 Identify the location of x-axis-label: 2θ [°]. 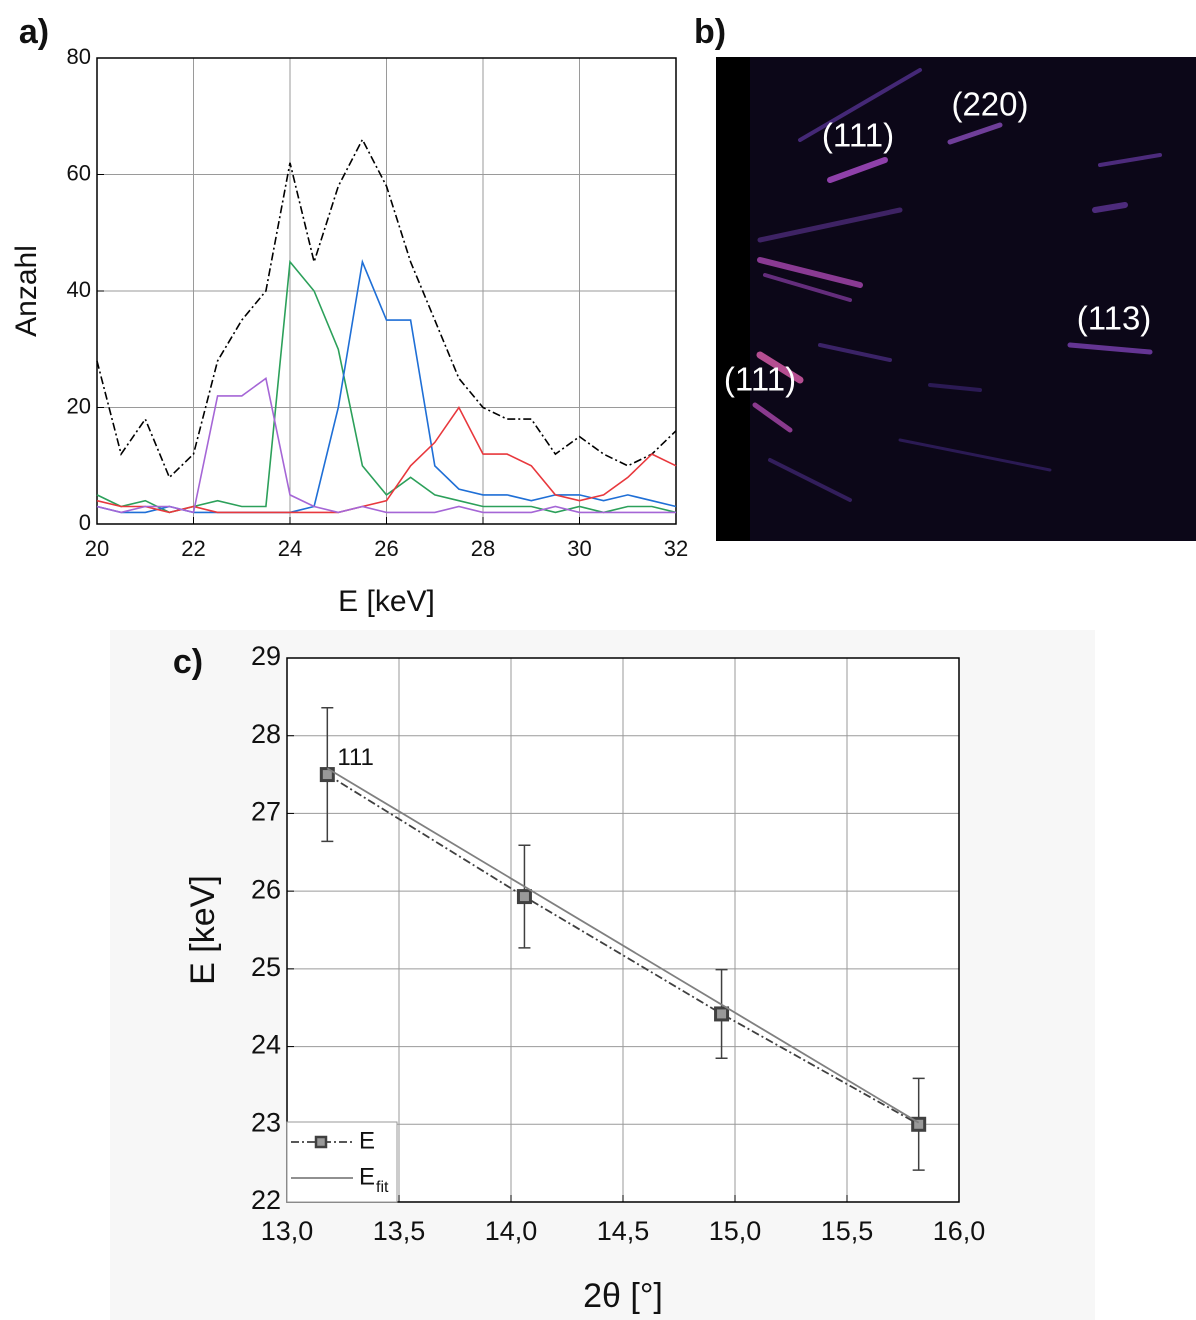
(623, 1296).